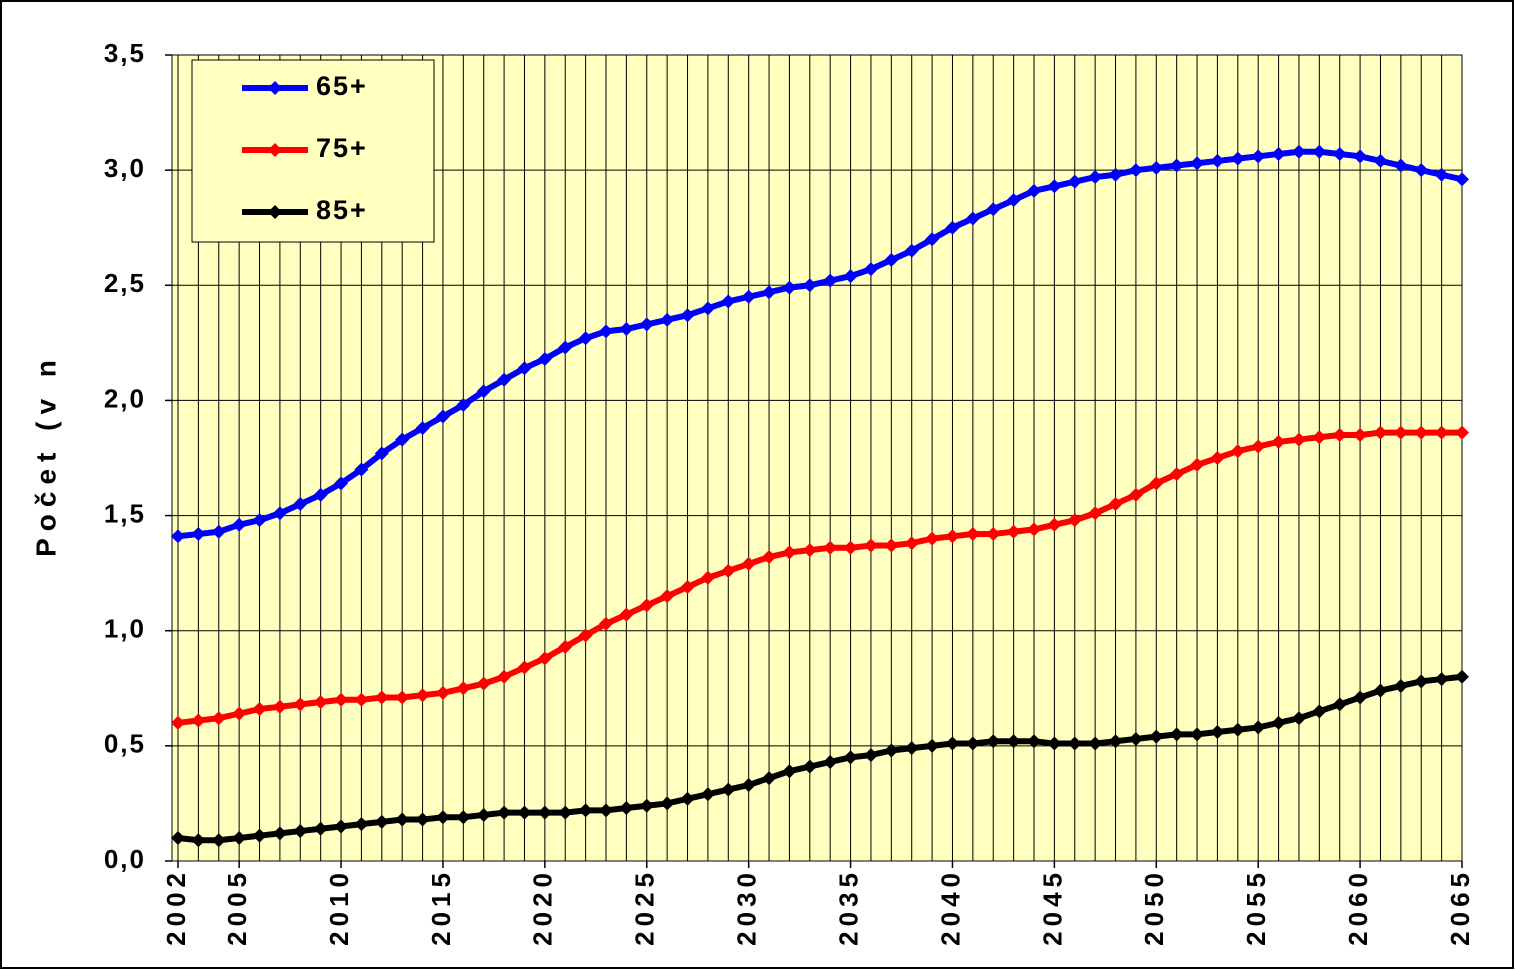 Image resolution: width=1515 pixels, height=970 pixels. What do you see at coordinates (1154, 907) in the screenshot?
I see `x-tick-label: 2050` at bounding box center [1154, 907].